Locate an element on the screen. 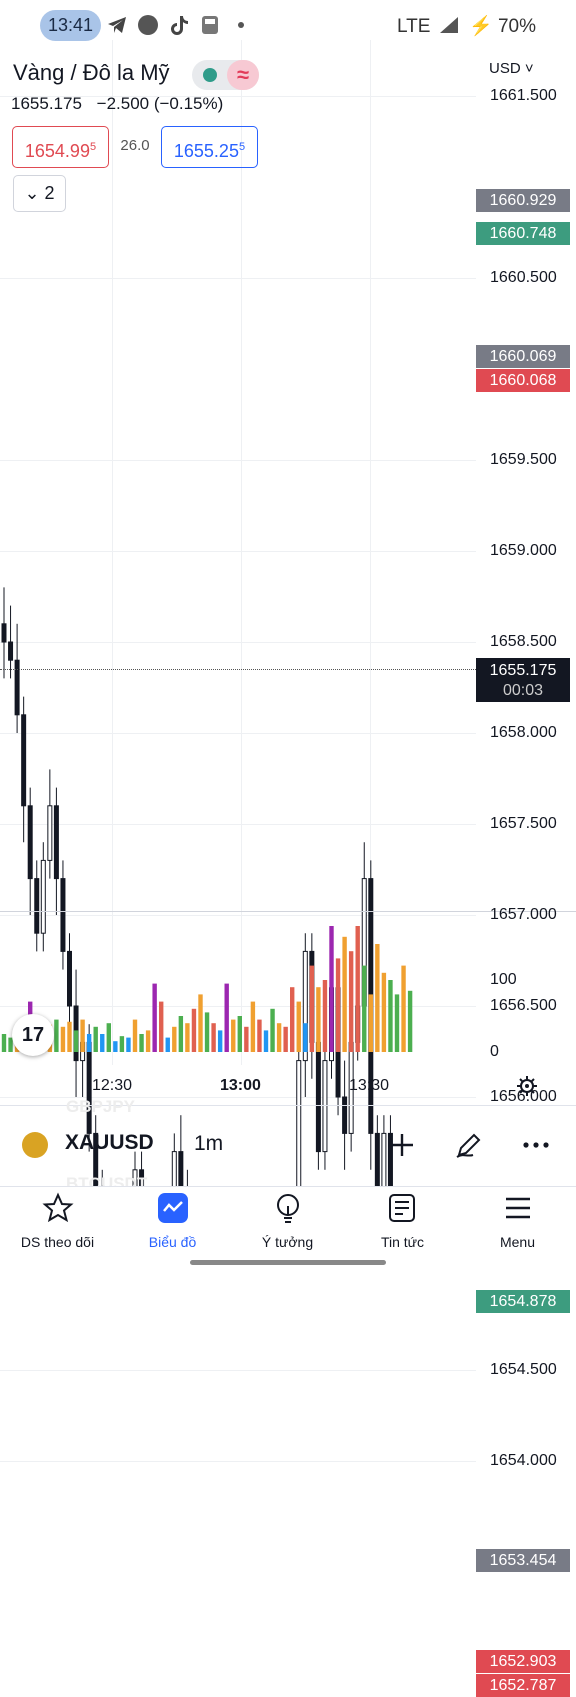  more-icon is located at coordinates (536, 1145).